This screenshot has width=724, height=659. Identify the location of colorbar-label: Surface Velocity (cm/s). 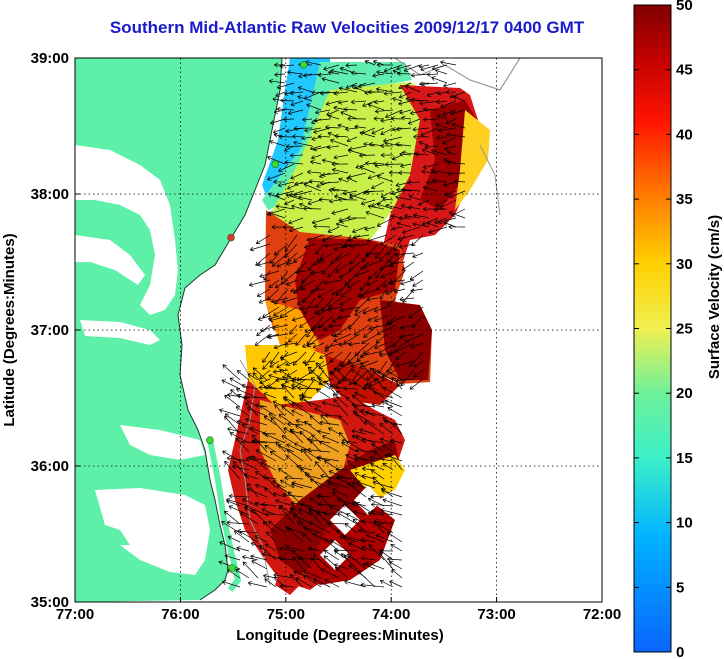
(714, 297).